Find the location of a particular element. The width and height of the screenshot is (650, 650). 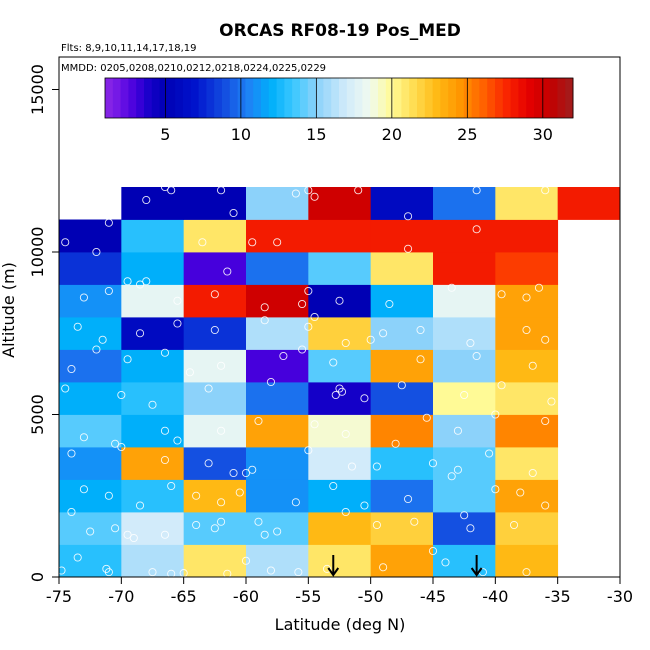

x-tick-label: -55 is located at coordinates (308, 596).